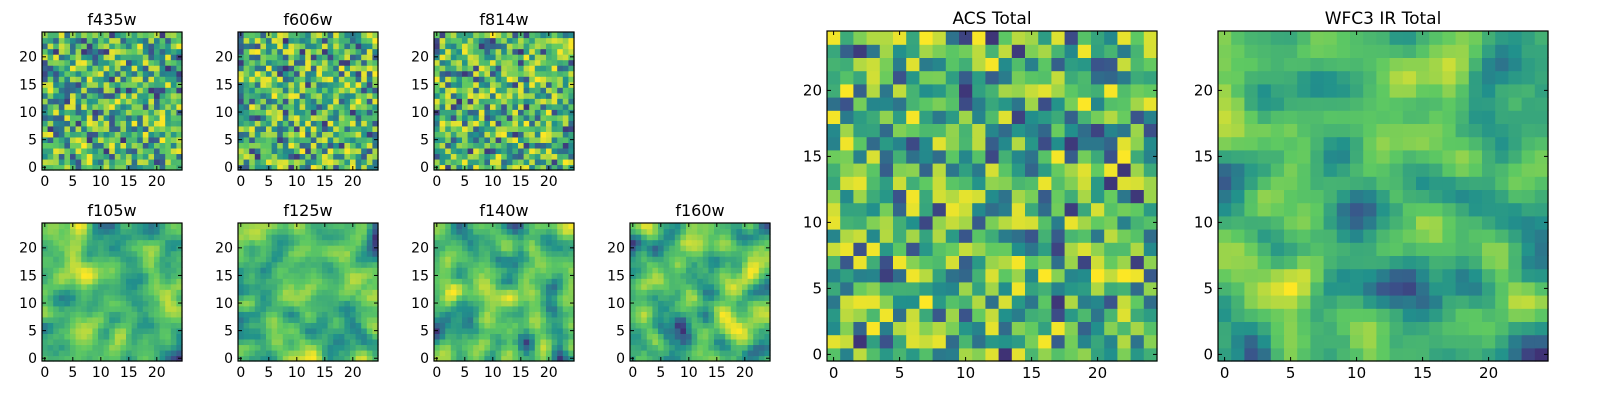  Describe the element at coordinates (297, 373) in the screenshot. I see `x-tick-label: 10` at that location.